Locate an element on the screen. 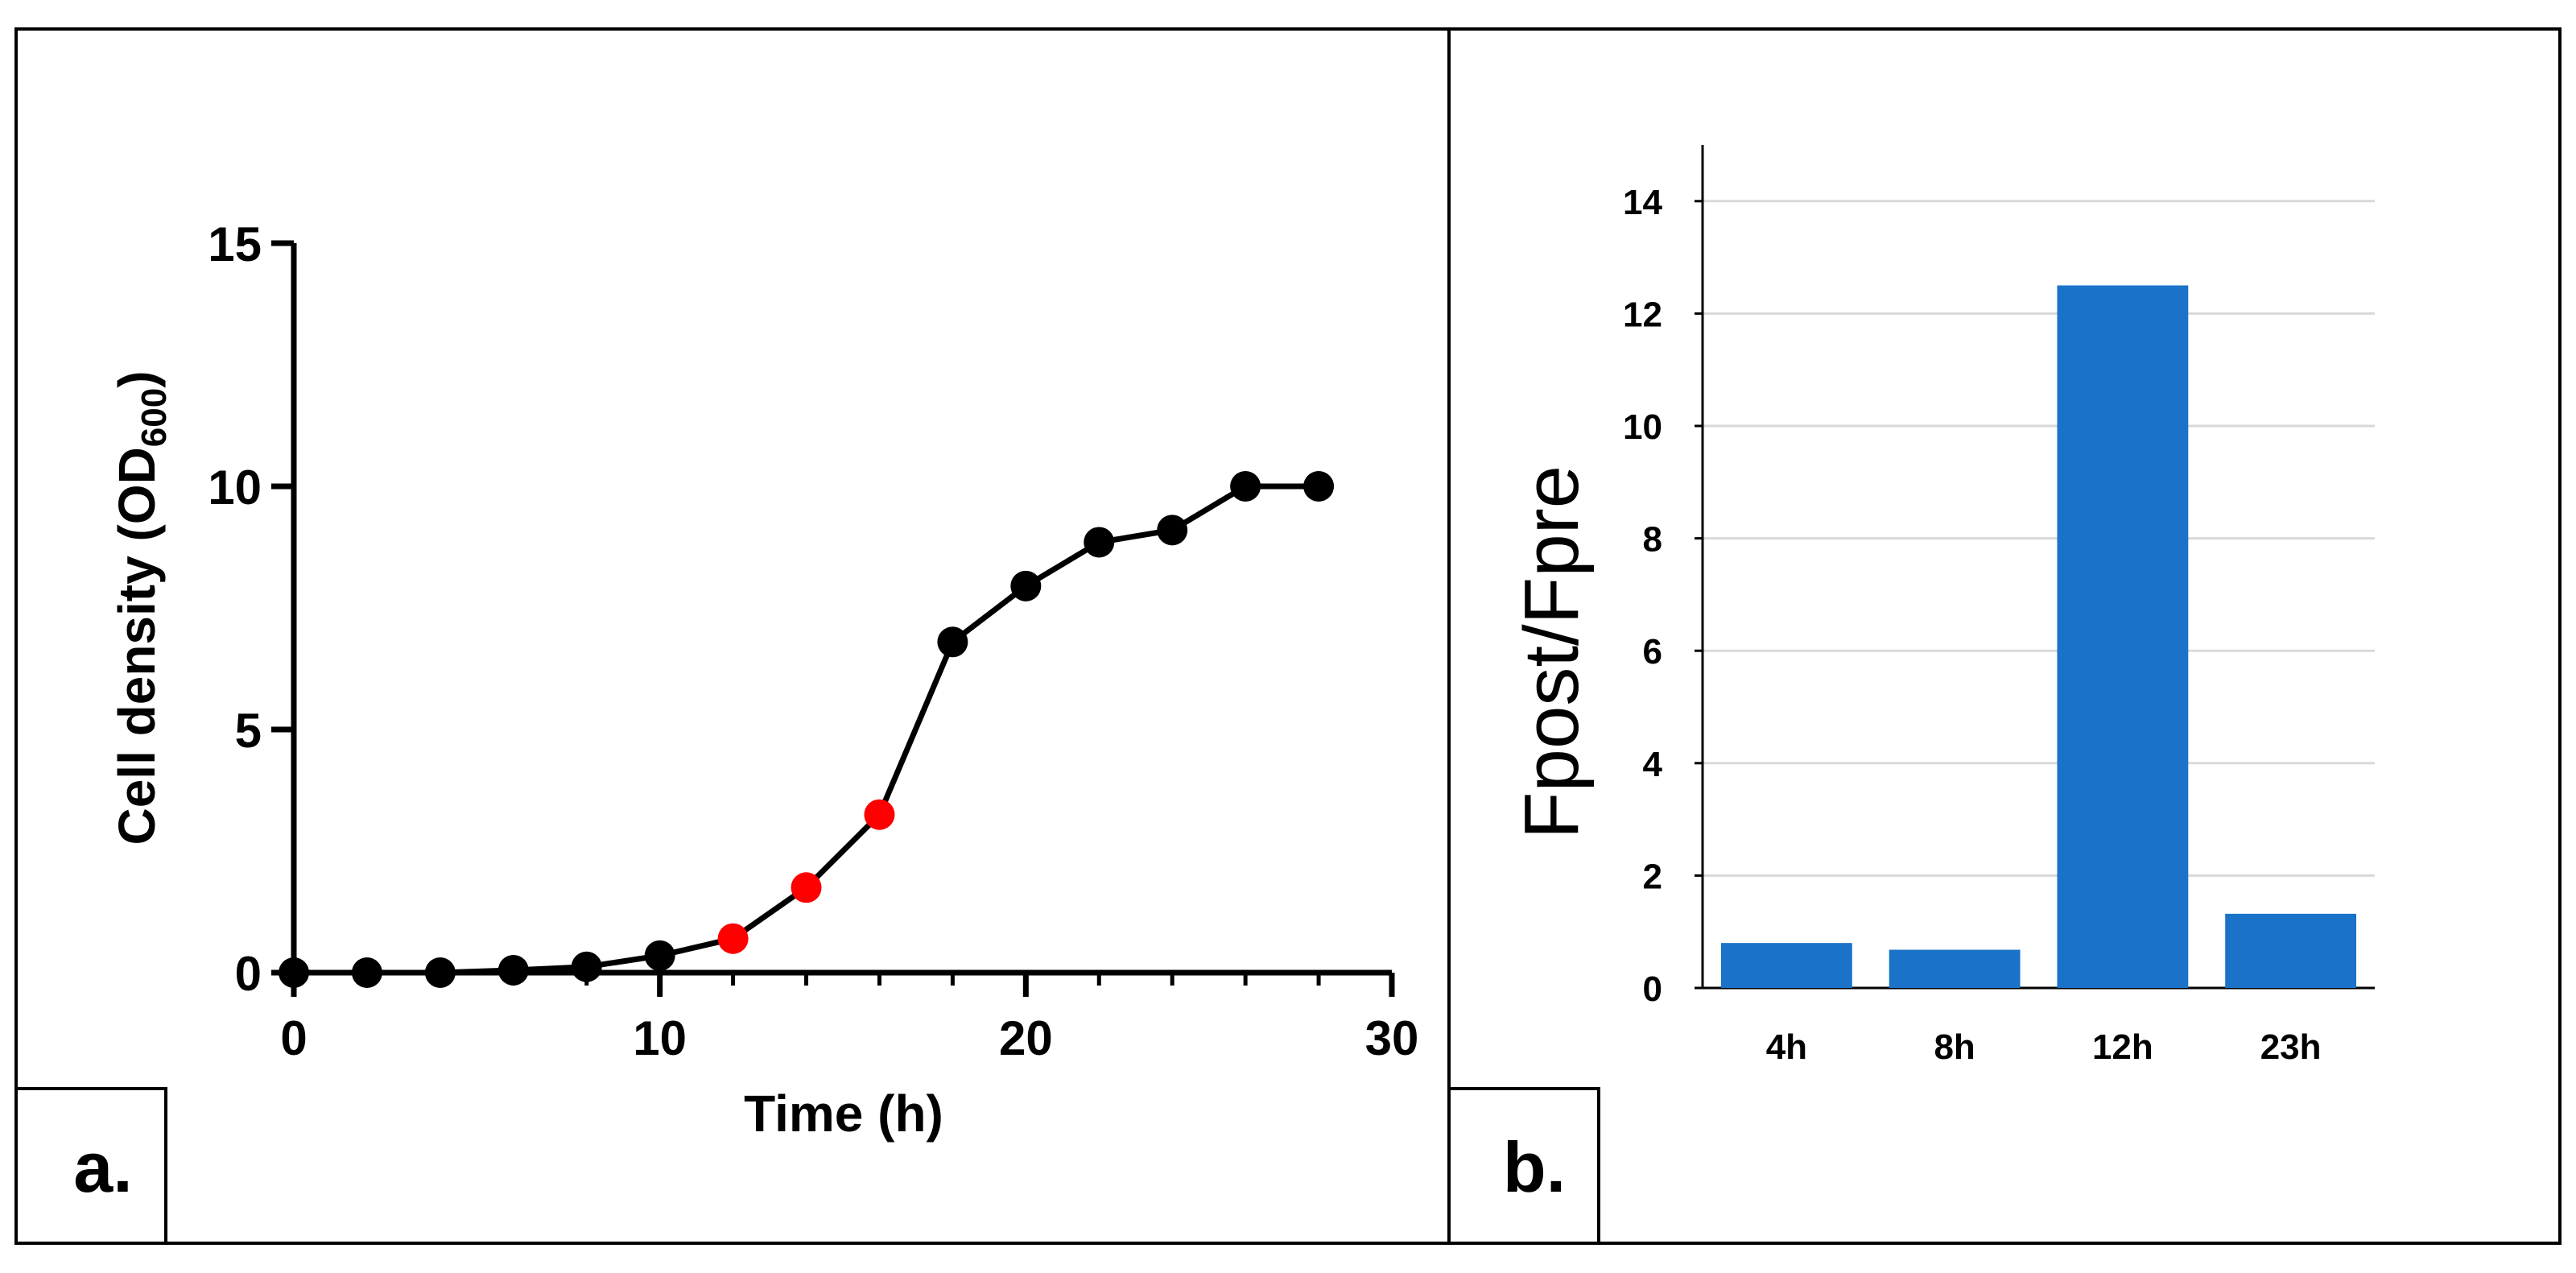  chart-a-y-tick-label: 15 is located at coordinates (235, 244).